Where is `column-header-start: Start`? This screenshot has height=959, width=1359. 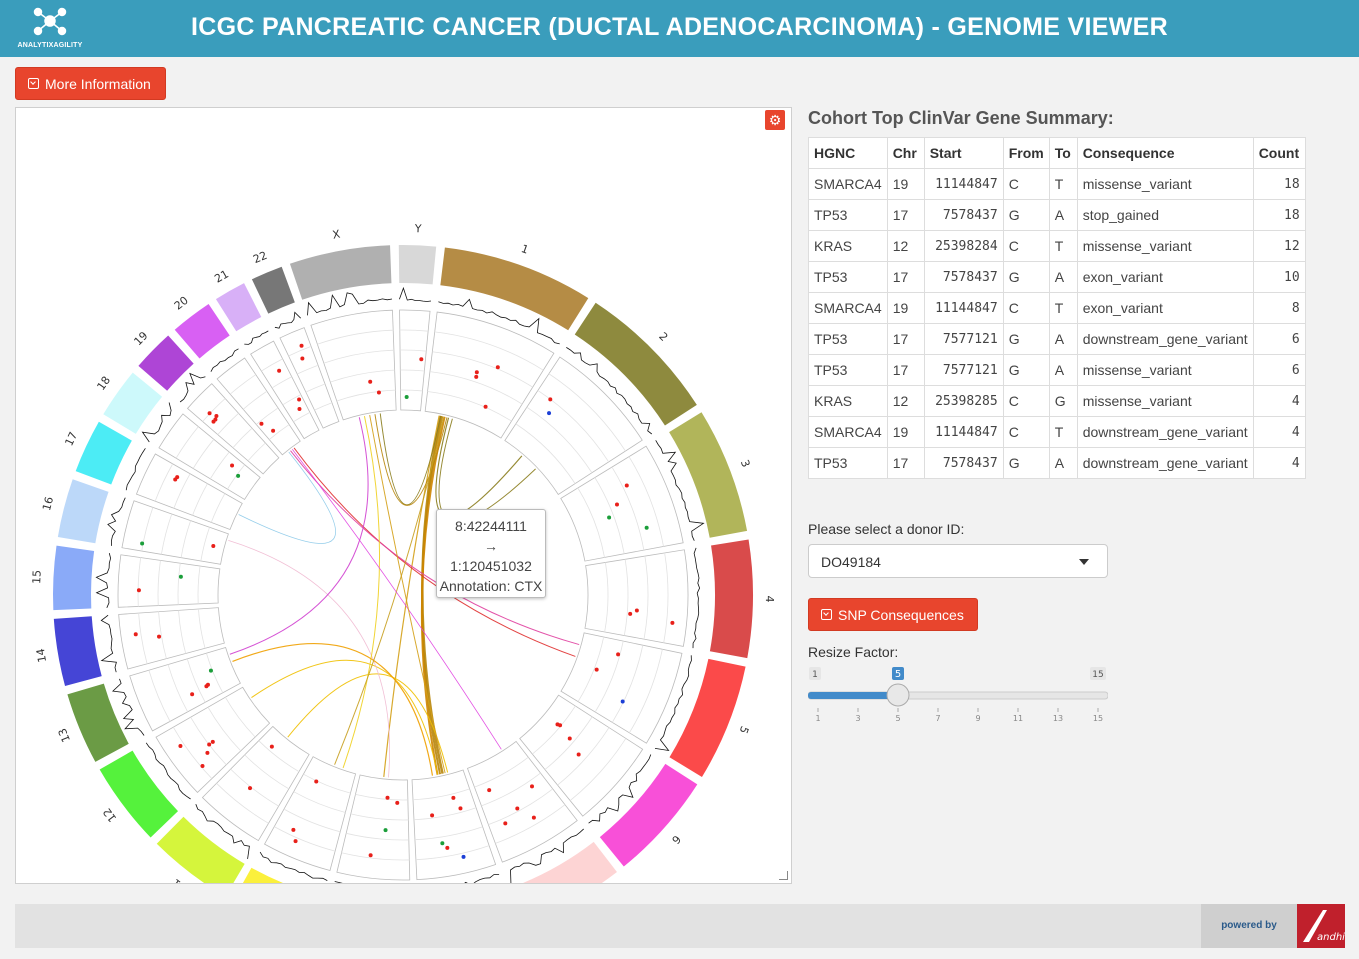
column-header-start: Start is located at coordinates (963, 153).